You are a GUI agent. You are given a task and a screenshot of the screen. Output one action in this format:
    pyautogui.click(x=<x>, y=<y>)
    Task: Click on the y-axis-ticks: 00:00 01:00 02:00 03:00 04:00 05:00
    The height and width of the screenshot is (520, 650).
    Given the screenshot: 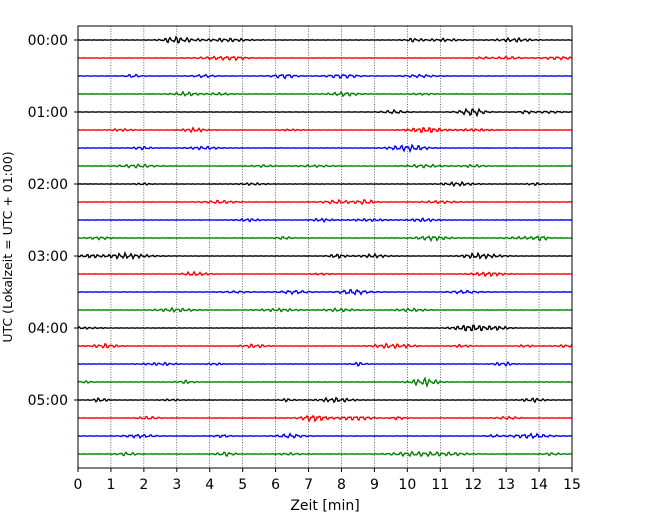 What is the action you would take?
    pyautogui.click(x=53, y=221)
    